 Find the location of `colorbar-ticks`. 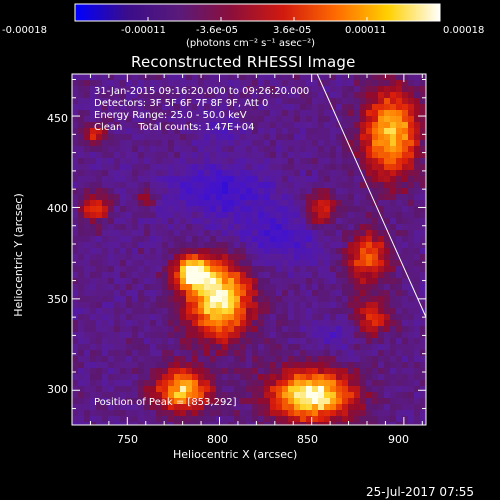

colorbar-ticks is located at coordinates (257, 19).